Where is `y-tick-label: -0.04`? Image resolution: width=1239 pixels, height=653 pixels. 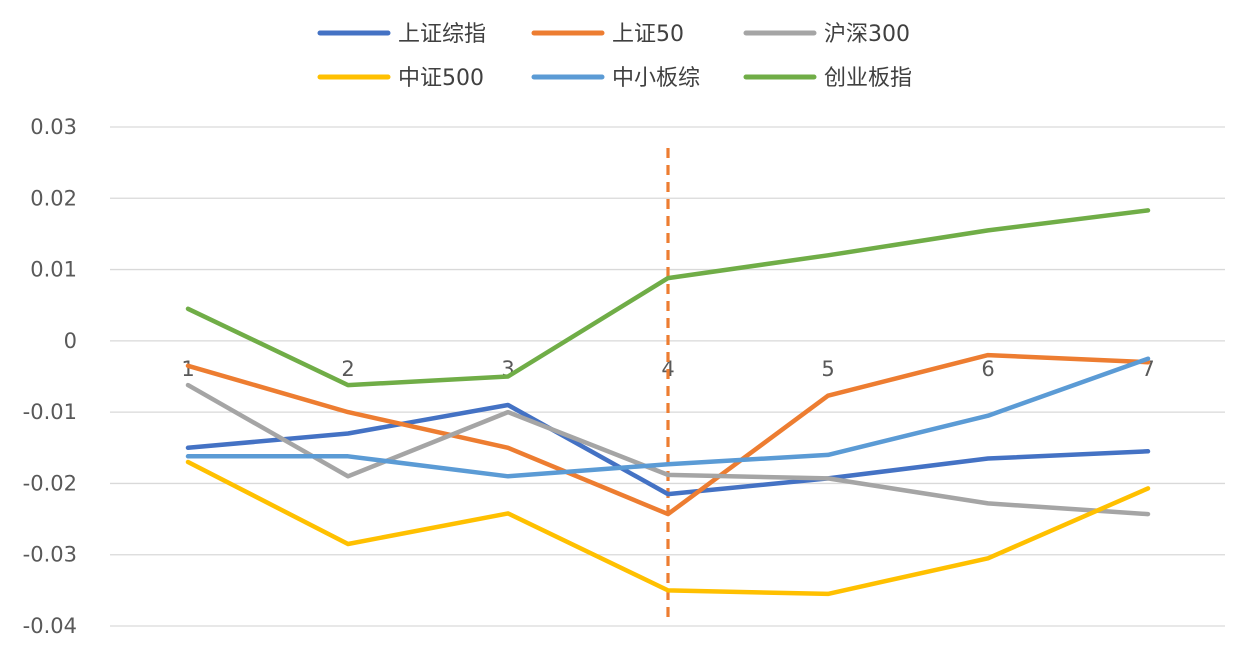 y-tick-label: -0.04 is located at coordinates (50, 626).